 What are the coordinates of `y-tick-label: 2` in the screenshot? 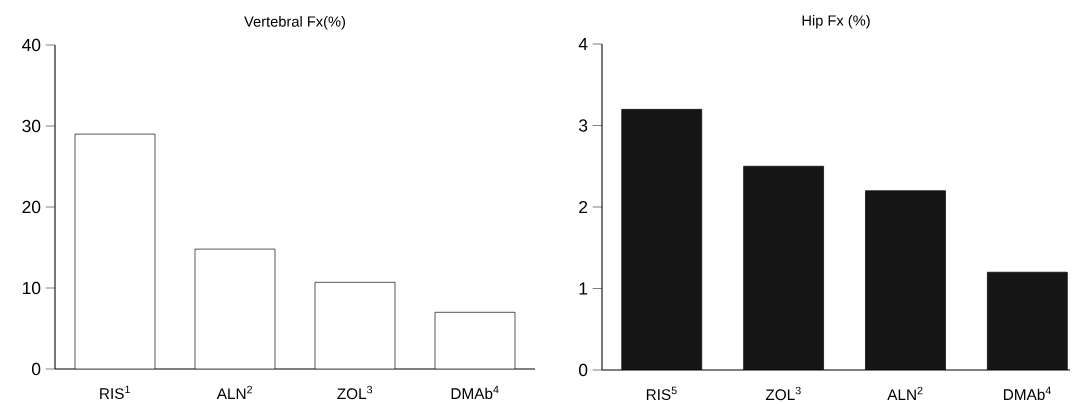 It's located at (583, 207).